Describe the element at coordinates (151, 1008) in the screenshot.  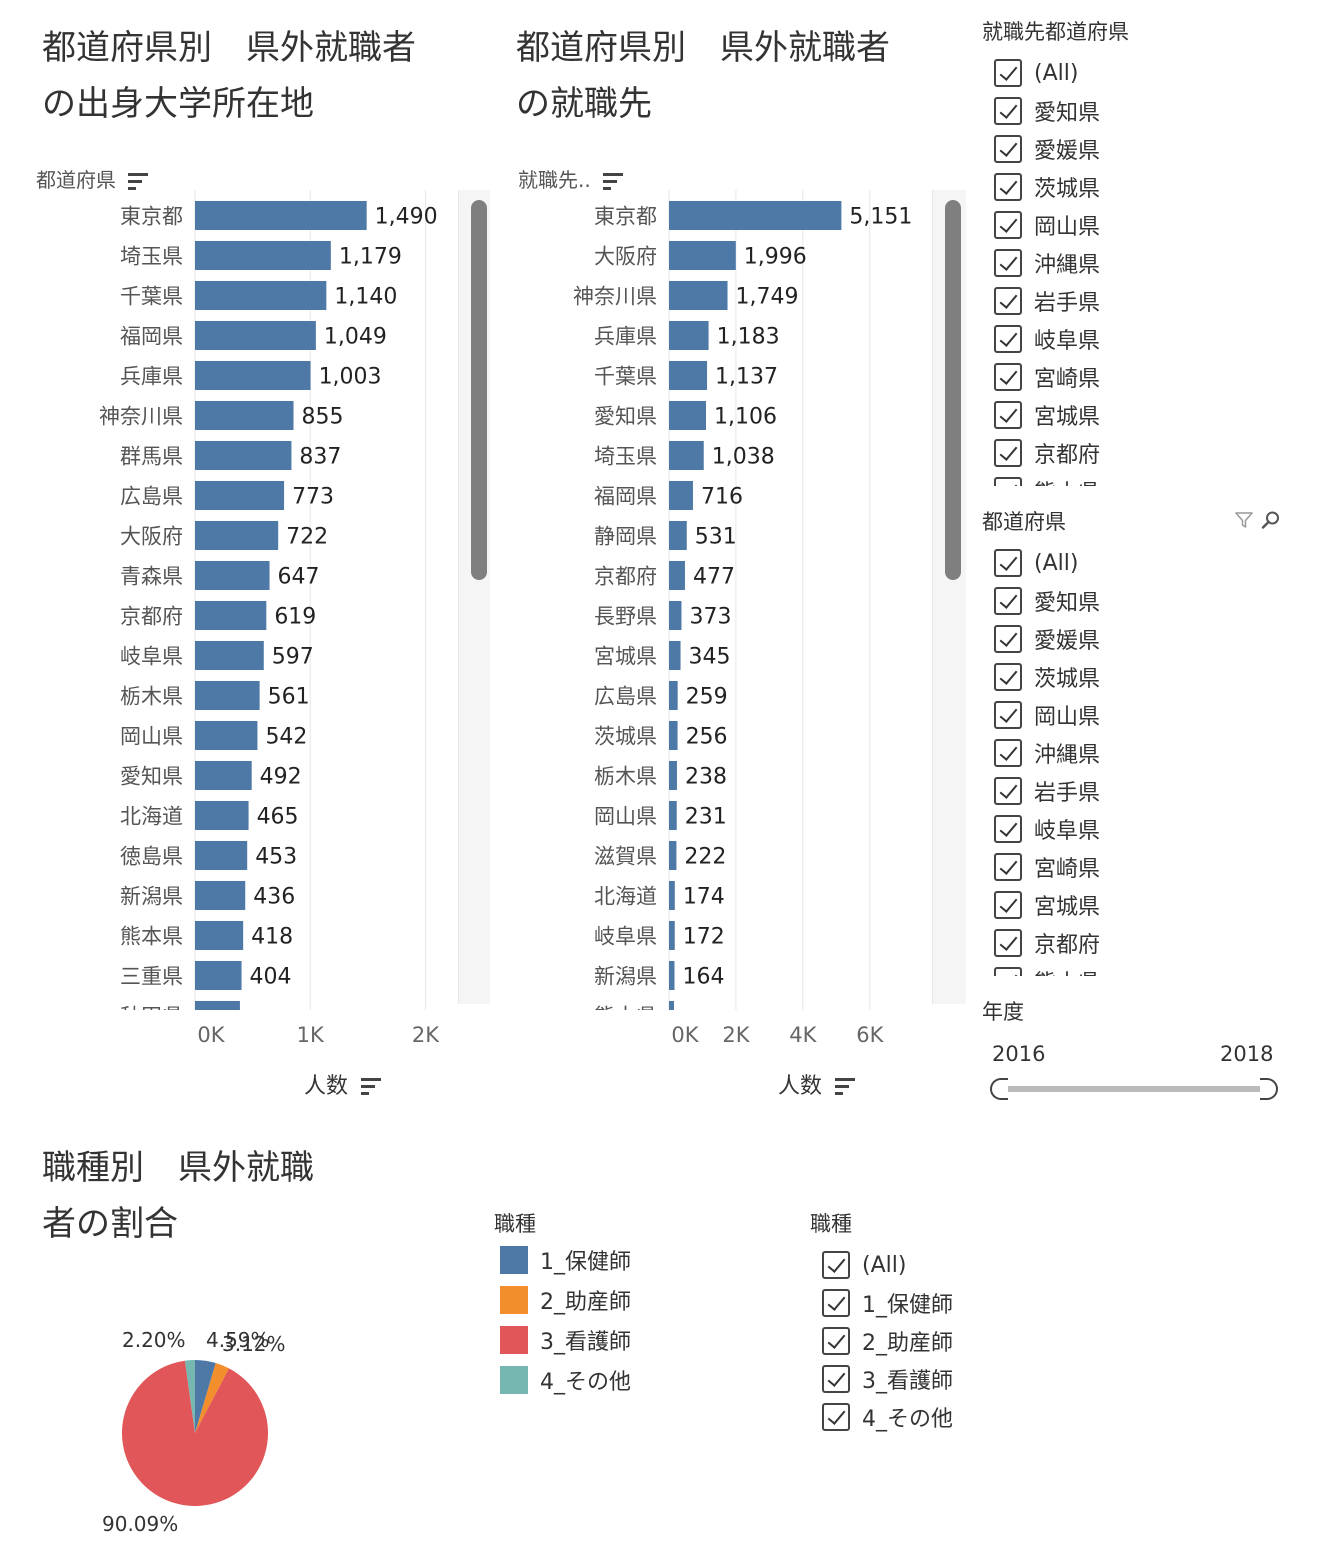
I see `chart1-category-label: 秋田県` at that location.